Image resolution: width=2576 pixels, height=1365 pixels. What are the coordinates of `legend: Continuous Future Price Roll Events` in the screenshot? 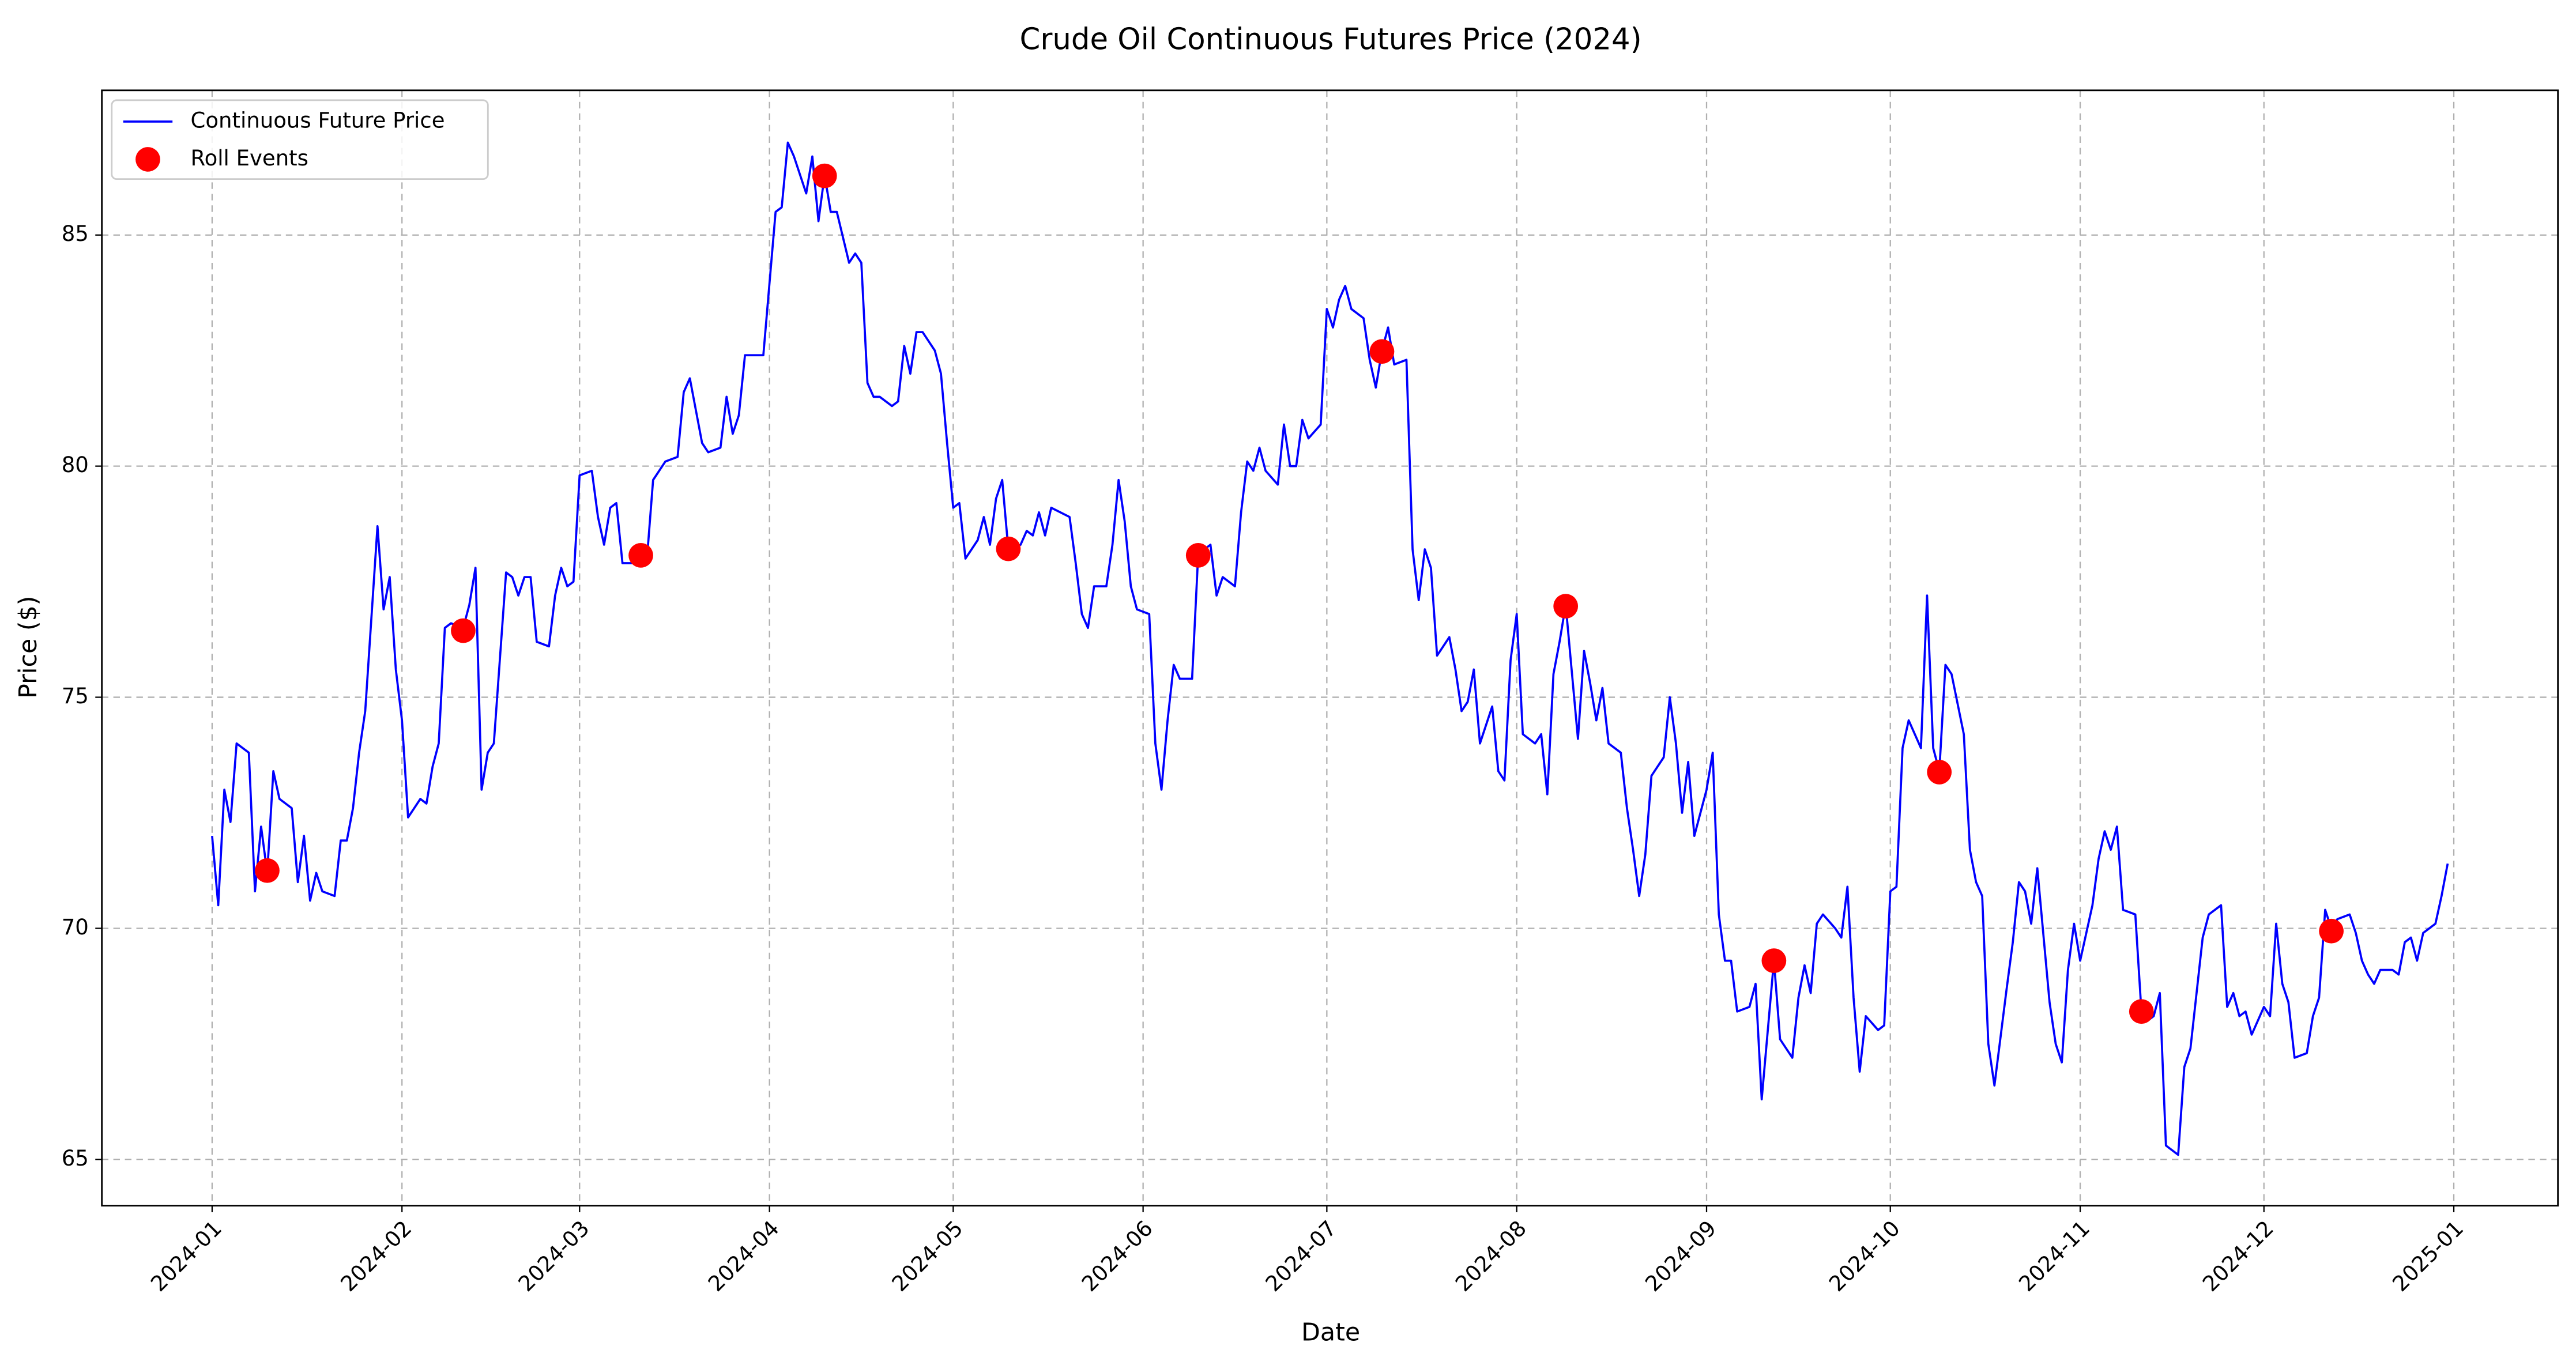 It's located at (300, 140).